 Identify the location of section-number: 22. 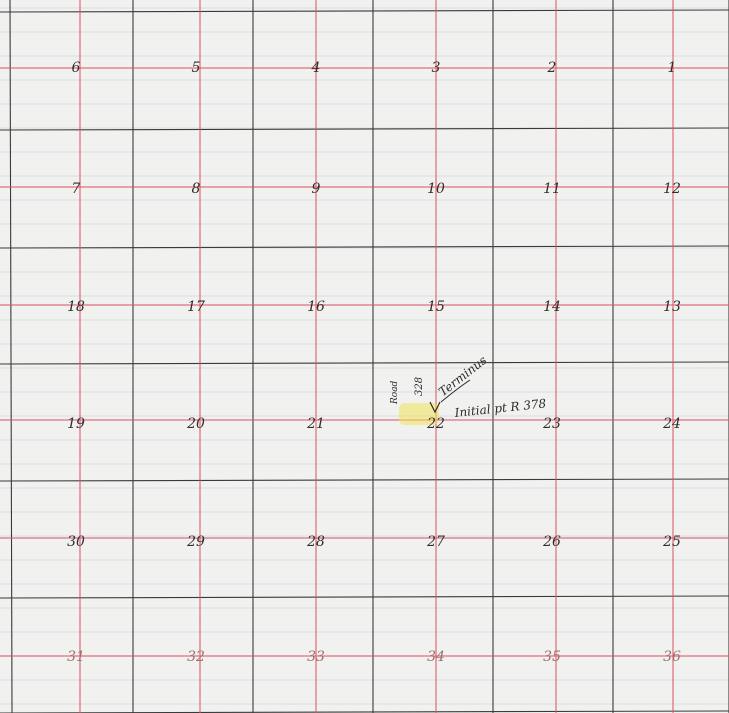
(436, 424).